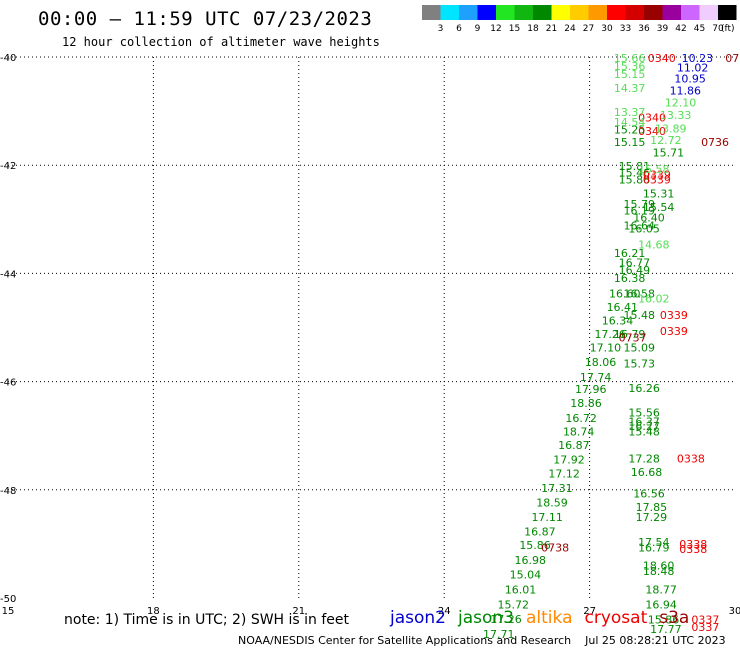 This screenshot has height=650, width=740. What do you see at coordinates (705, 627) in the screenshot?
I see `data-point-label: 0337` at bounding box center [705, 627].